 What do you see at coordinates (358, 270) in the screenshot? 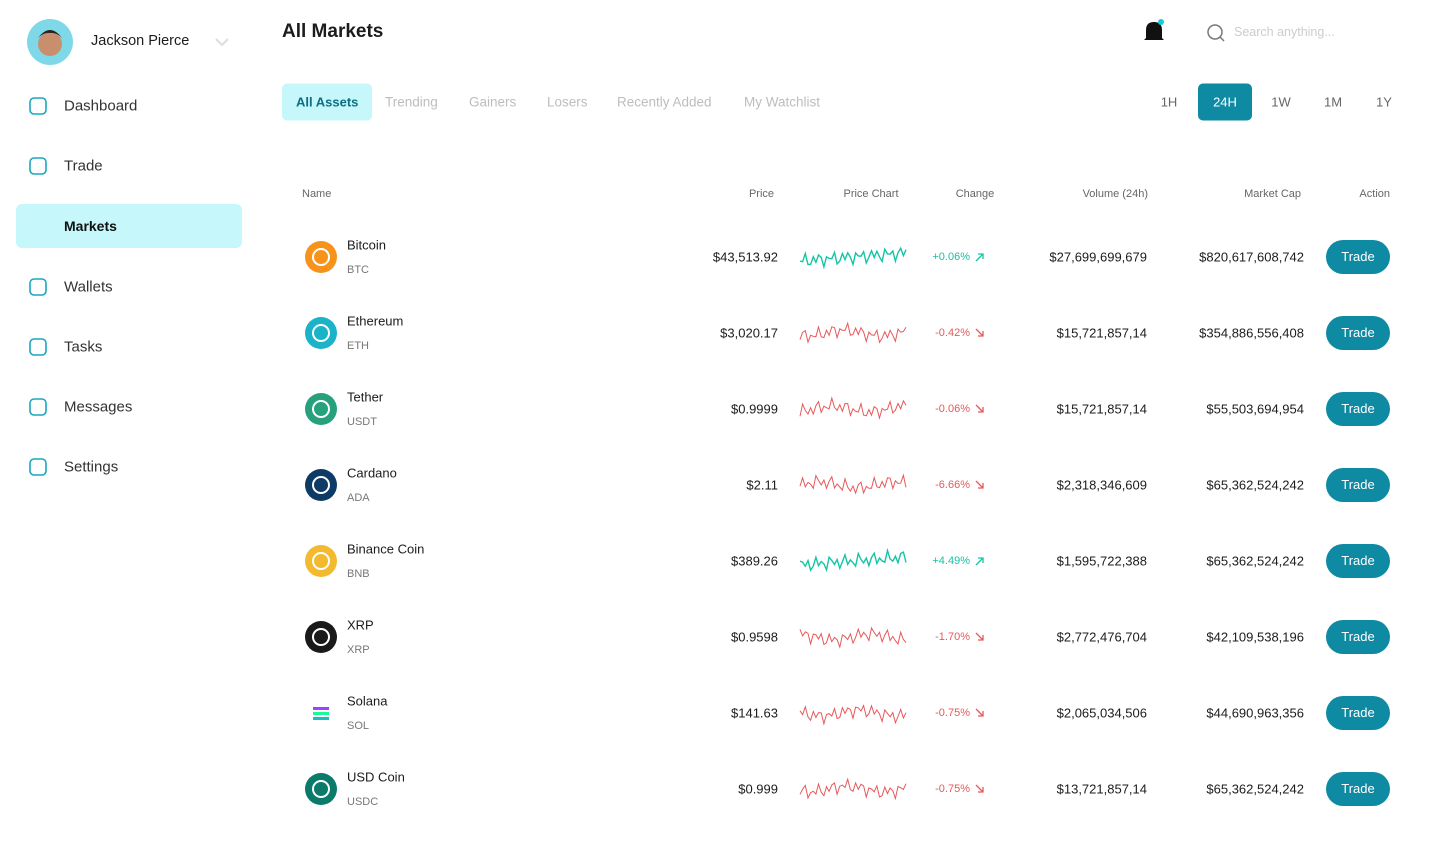
I see `coin-symbol: BTC` at bounding box center [358, 270].